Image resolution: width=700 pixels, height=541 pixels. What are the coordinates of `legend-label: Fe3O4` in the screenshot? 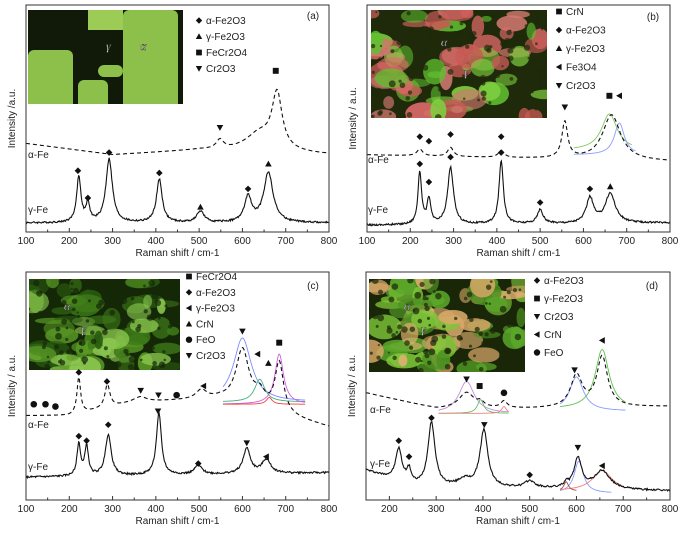 It's located at (581, 68).